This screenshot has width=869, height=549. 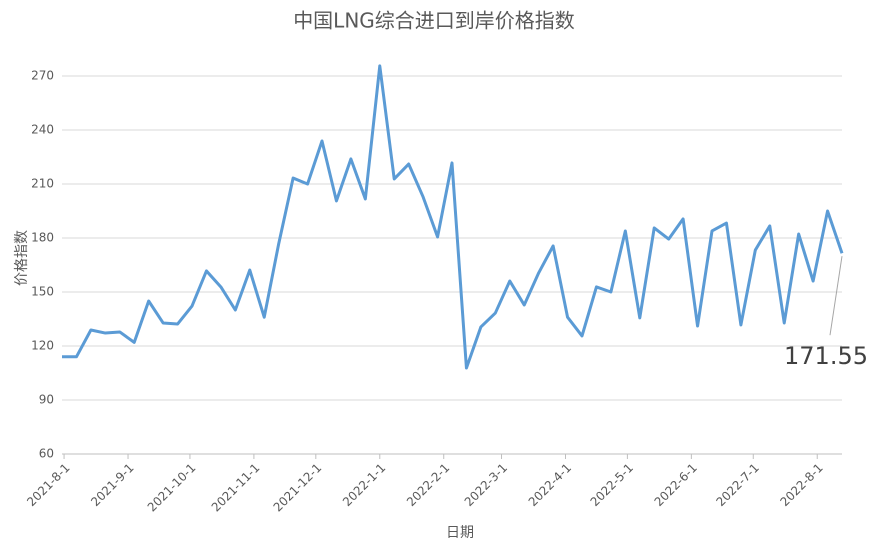 I want to click on y-tick-label: 120, so click(x=42, y=346).